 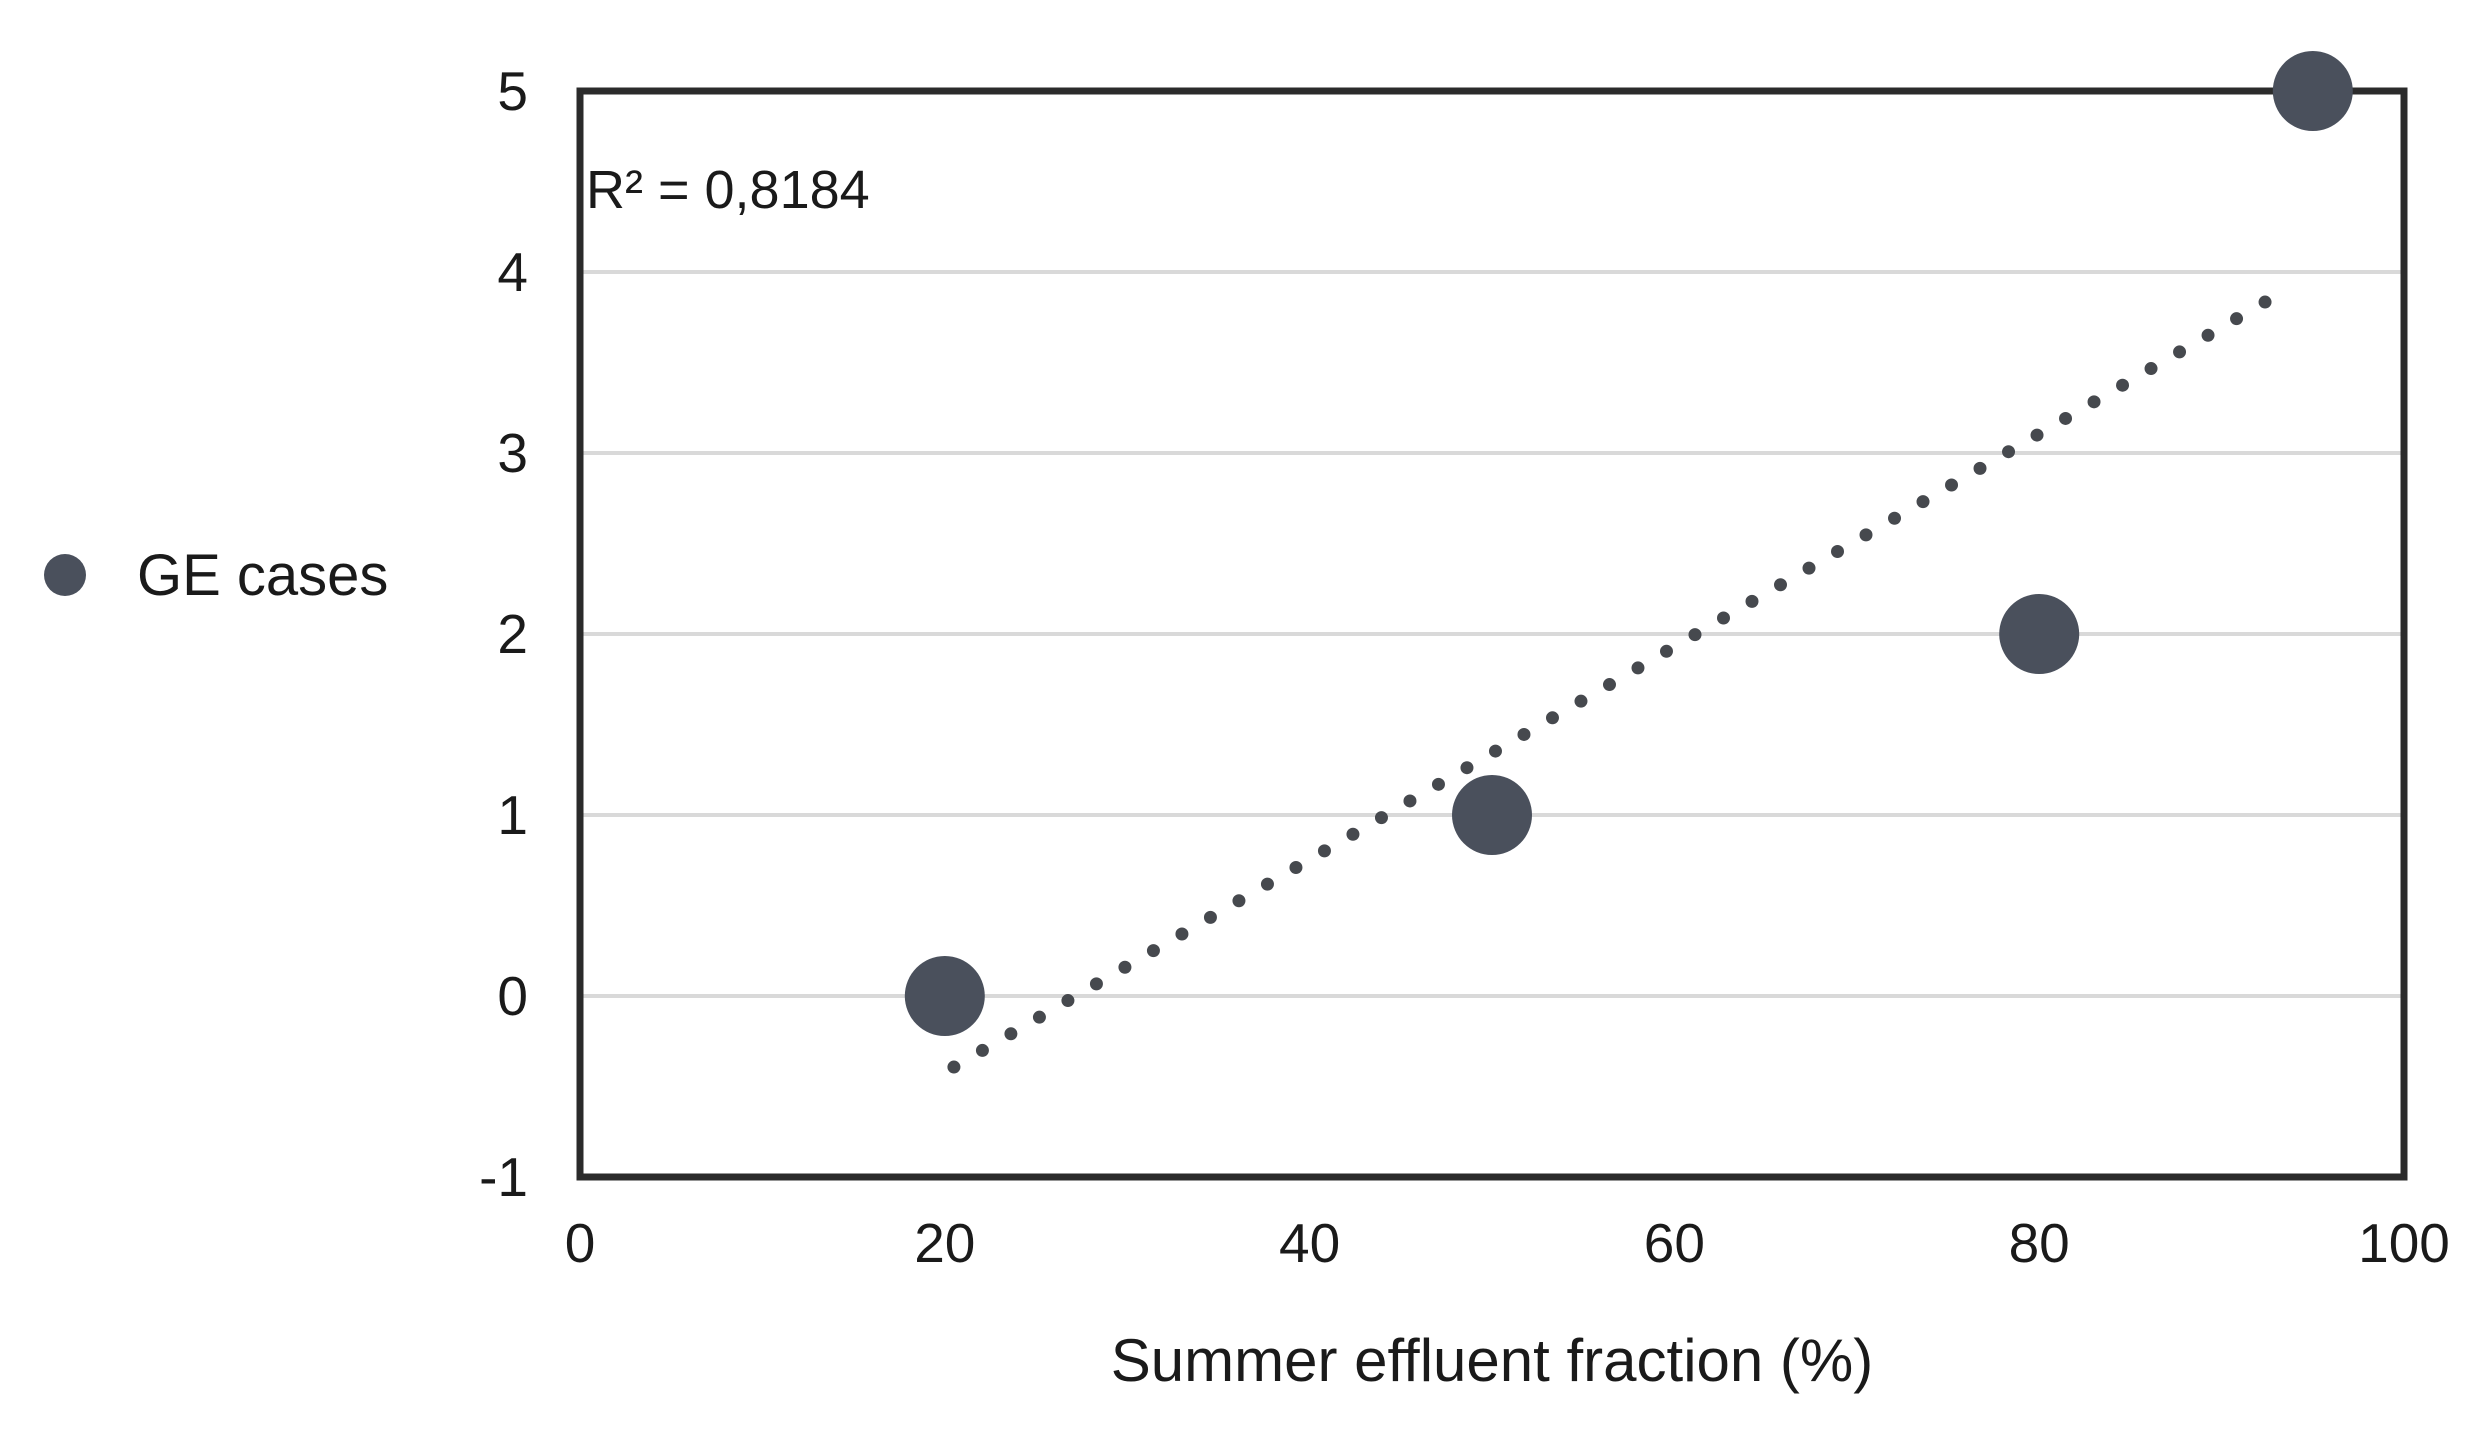 I want to click on y-tick-label-2: 2, so click(x=512, y=634).